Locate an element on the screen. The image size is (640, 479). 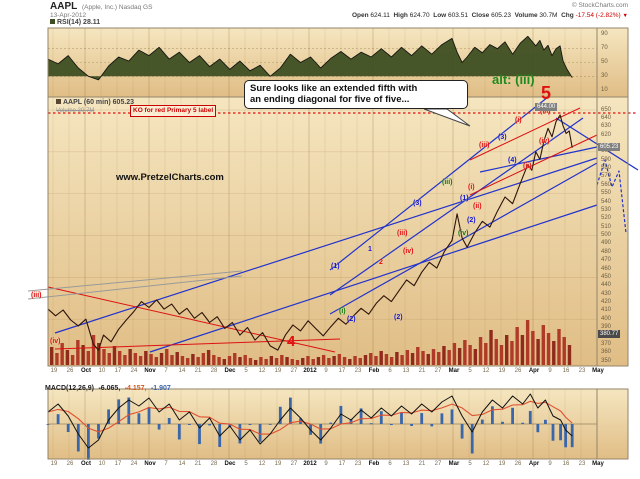
wave-label: (4) is located at coordinates (512, 160).